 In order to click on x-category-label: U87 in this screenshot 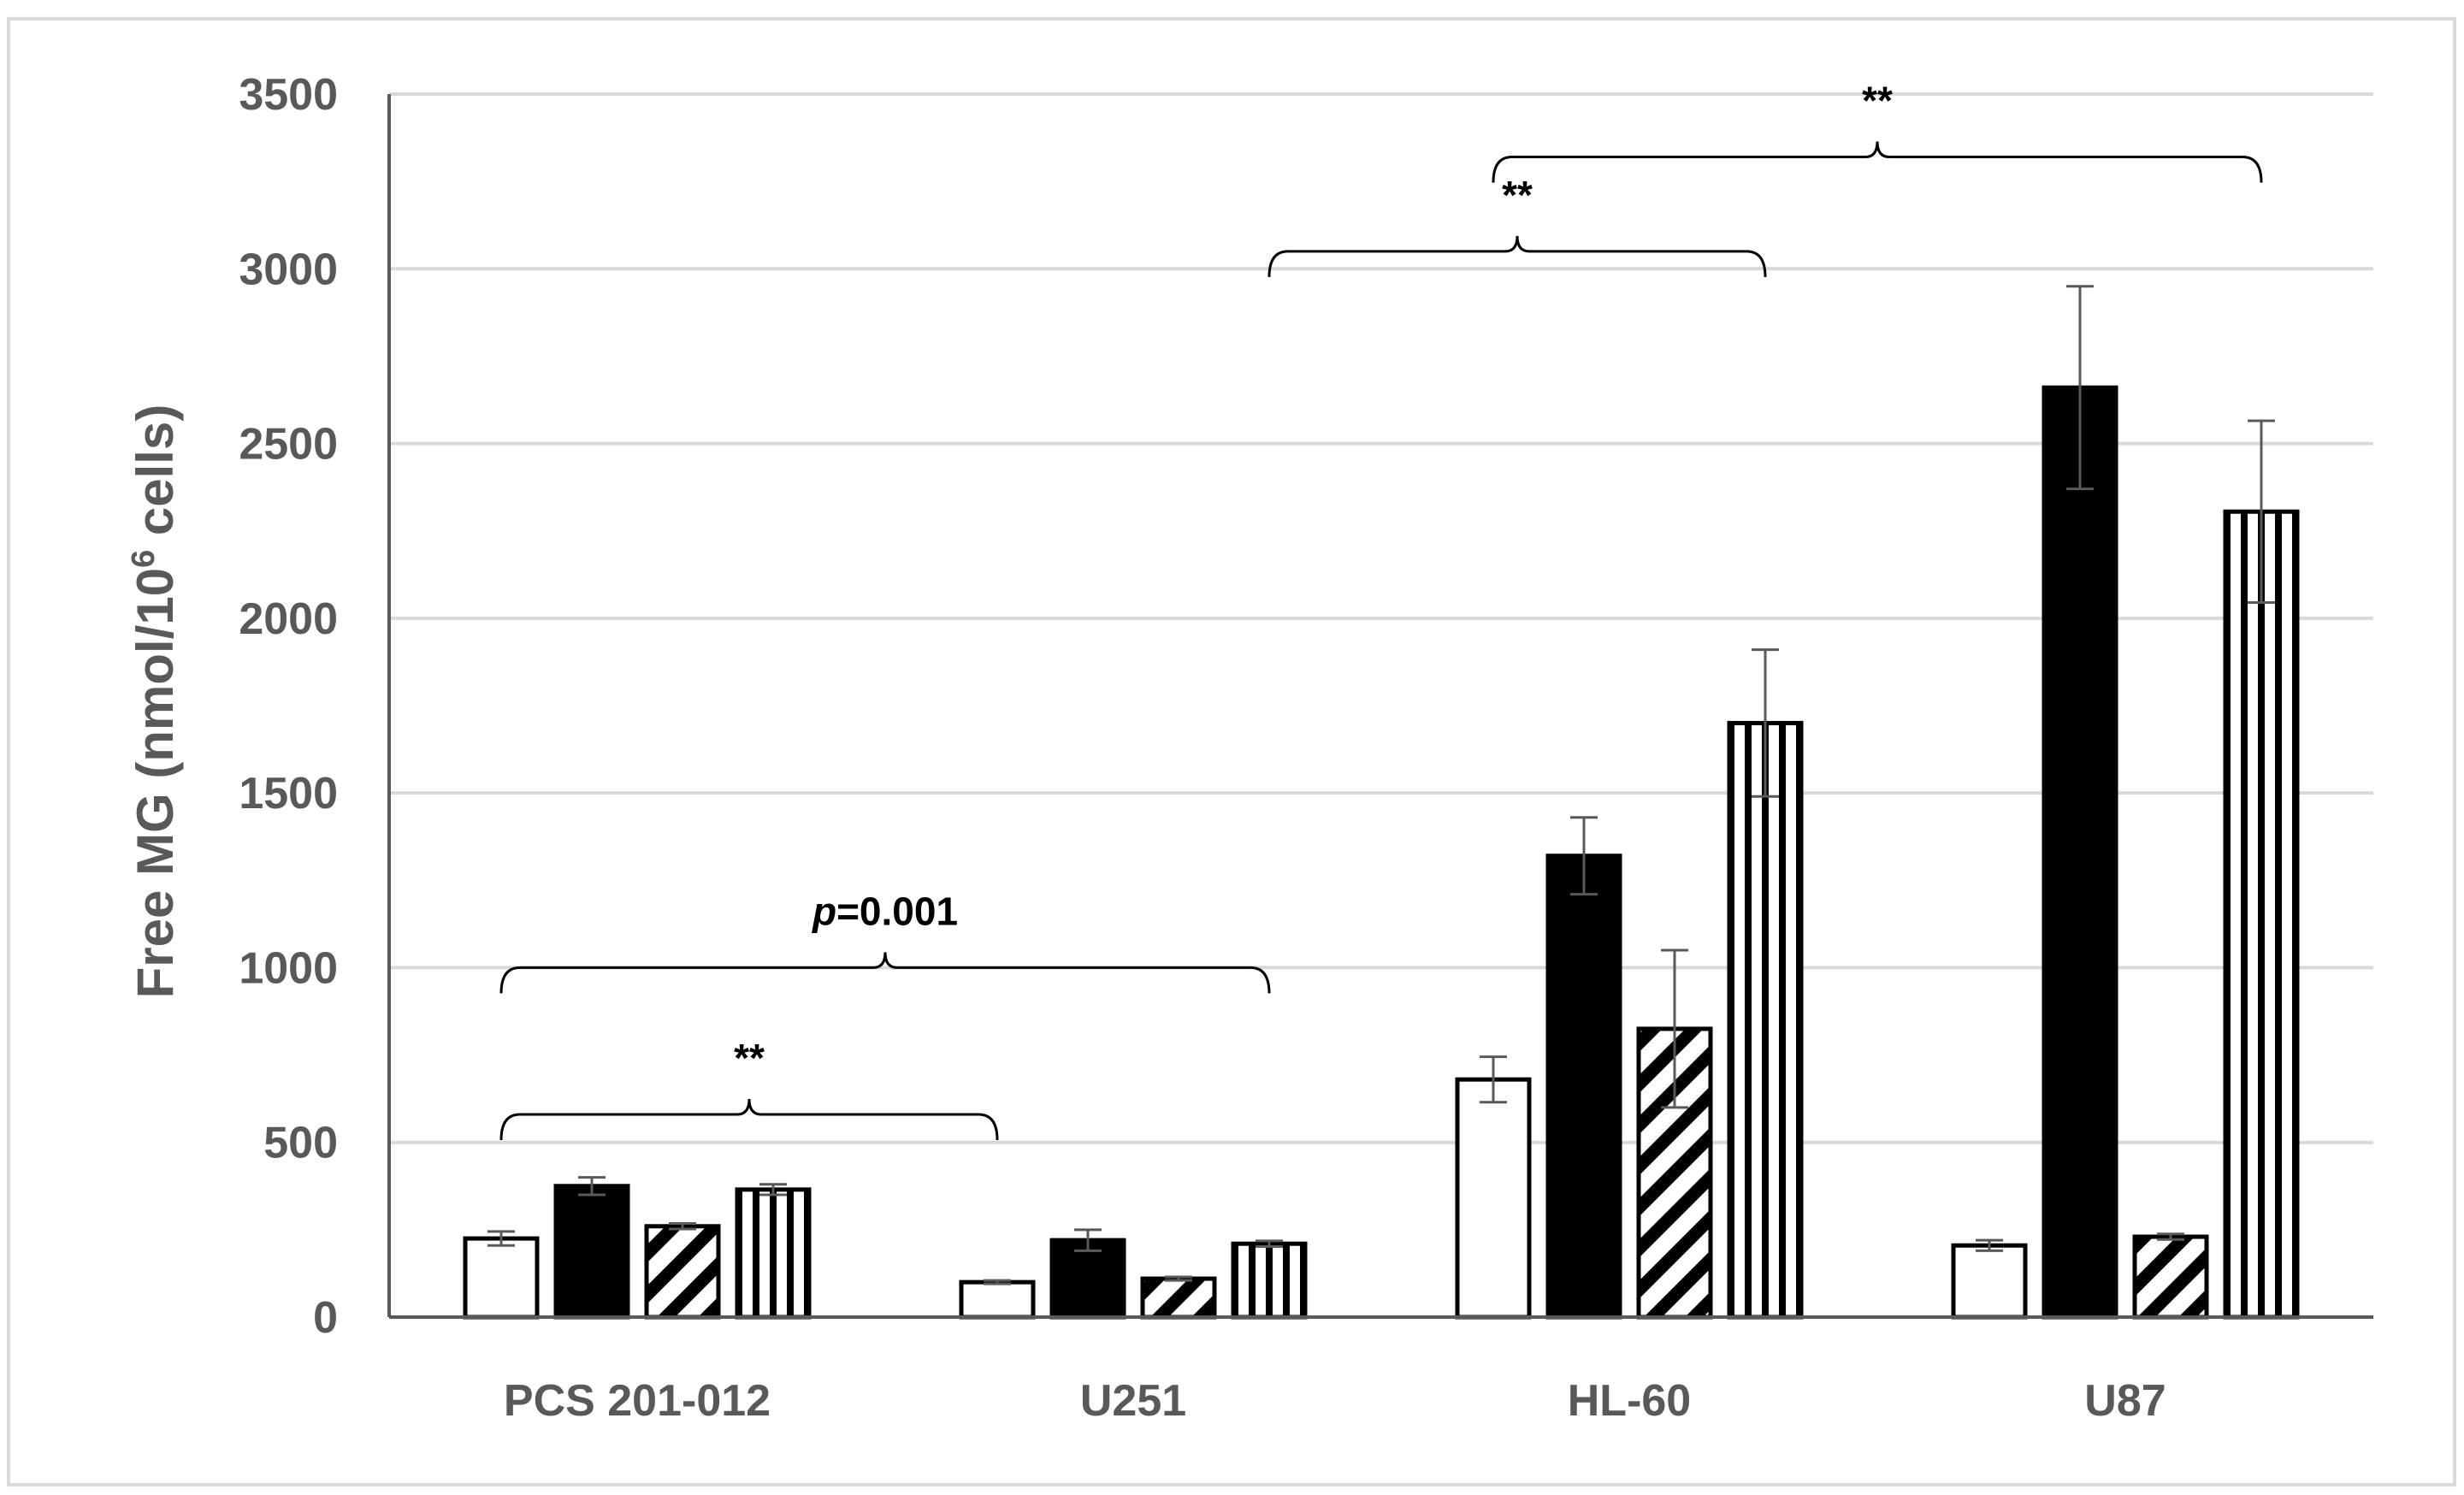, I will do `click(2125, 1401)`.